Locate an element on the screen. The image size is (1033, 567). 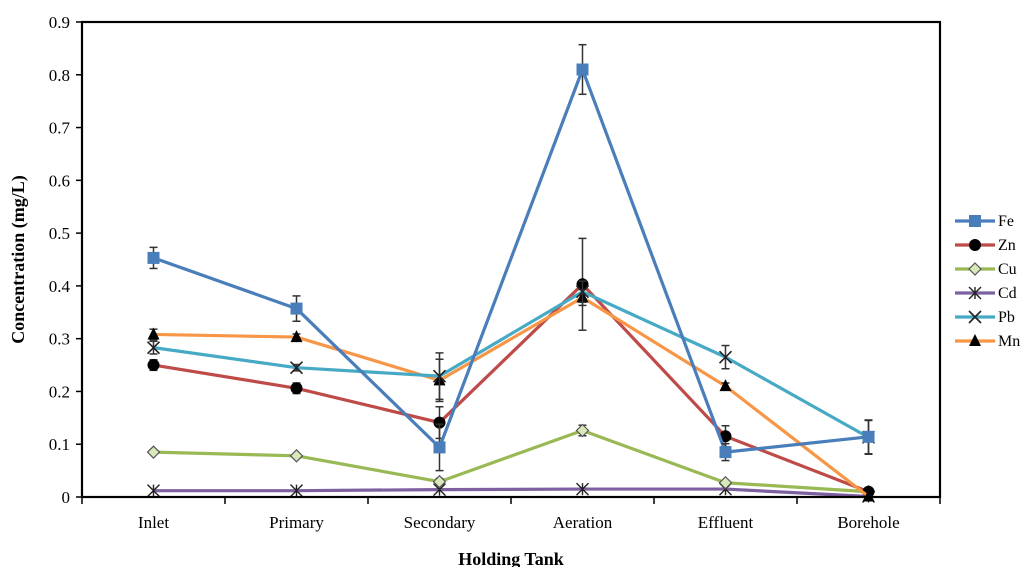
legend-label-mn: Mn is located at coordinates (1009, 341).